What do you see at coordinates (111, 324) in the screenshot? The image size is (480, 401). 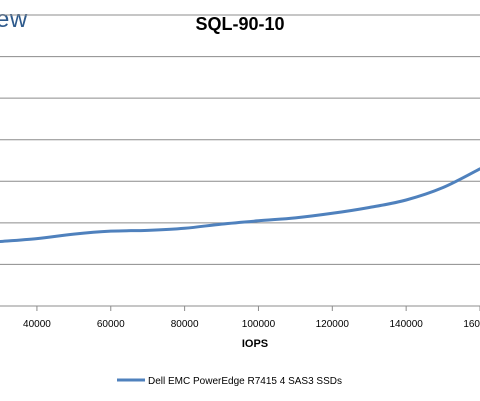 I see `x-tick-label: 60000` at bounding box center [111, 324].